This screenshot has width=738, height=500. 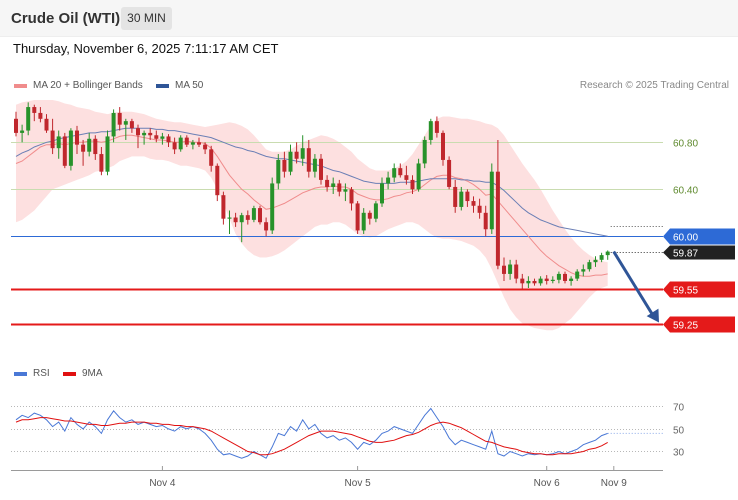 I want to click on forecast-arrow, so click(x=635, y=286).